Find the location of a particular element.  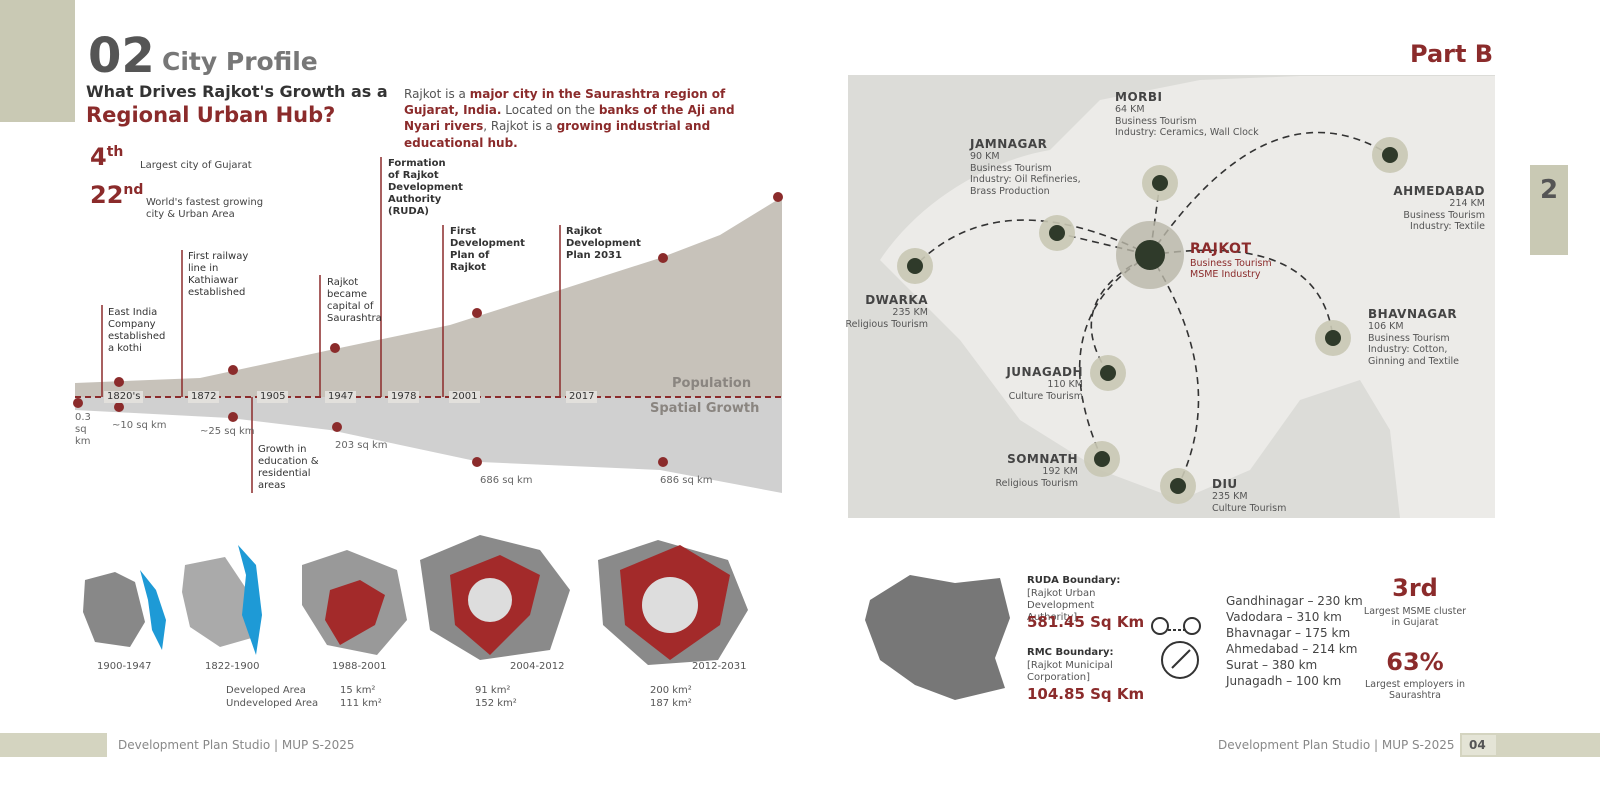

citynote: Industry: Ceramics, Wall Clock is located at coordinates (1187, 133).